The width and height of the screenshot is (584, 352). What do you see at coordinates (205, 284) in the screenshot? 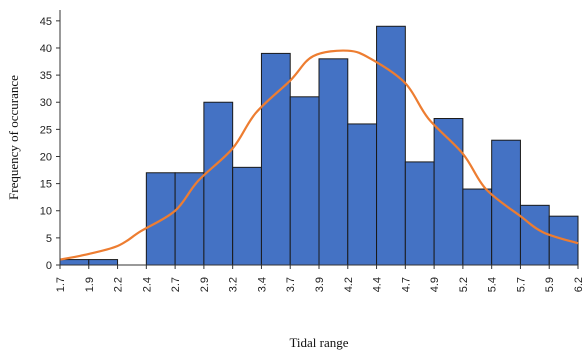
I see `x-tick-label: 2.9` at bounding box center [205, 284].